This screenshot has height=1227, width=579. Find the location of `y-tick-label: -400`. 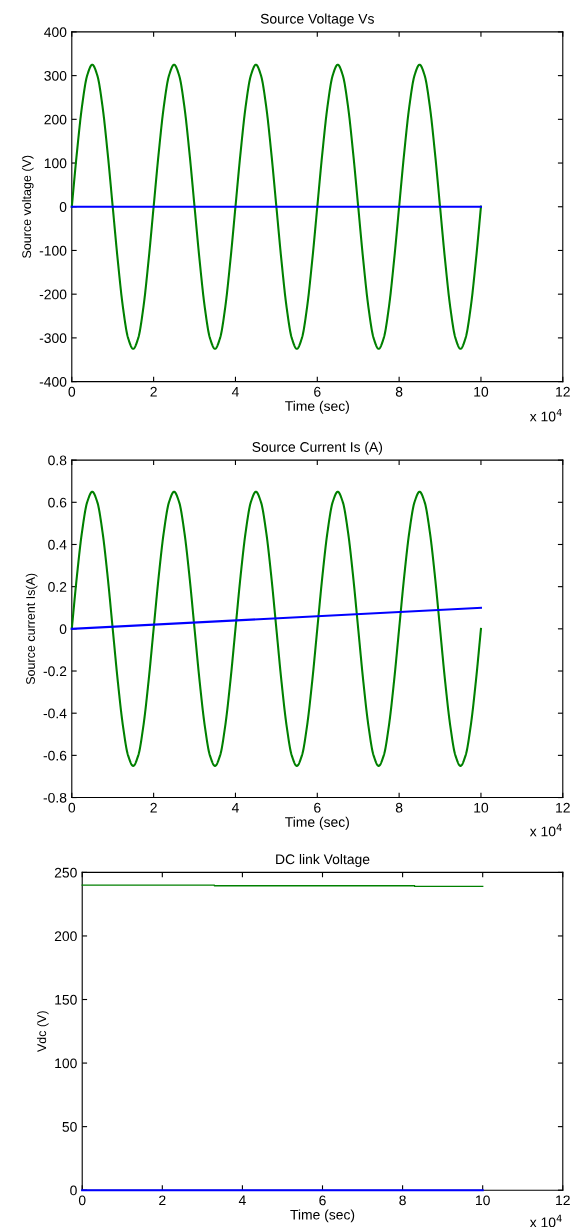

y-tick-label: -400 is located at coordinates (53, 381).